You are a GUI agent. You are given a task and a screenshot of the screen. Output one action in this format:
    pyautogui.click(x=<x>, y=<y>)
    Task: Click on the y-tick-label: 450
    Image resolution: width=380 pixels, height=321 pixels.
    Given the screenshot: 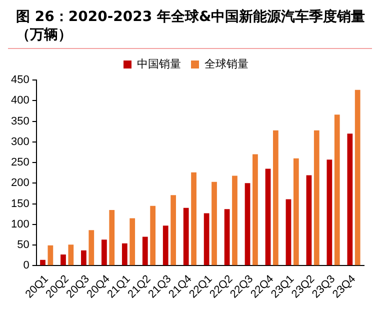 What is the action you would take?
    pyautogui.click(x=20, y=80)
    